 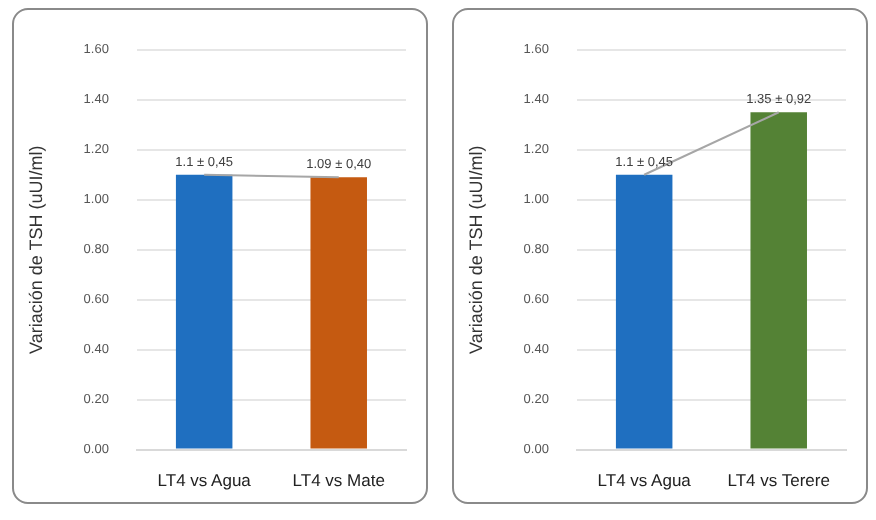 What do you see at coordinates (339, 480) in the screenshot?
I see `x-tick-label: LT4 vs Mate` at bounding box center [339, 480].